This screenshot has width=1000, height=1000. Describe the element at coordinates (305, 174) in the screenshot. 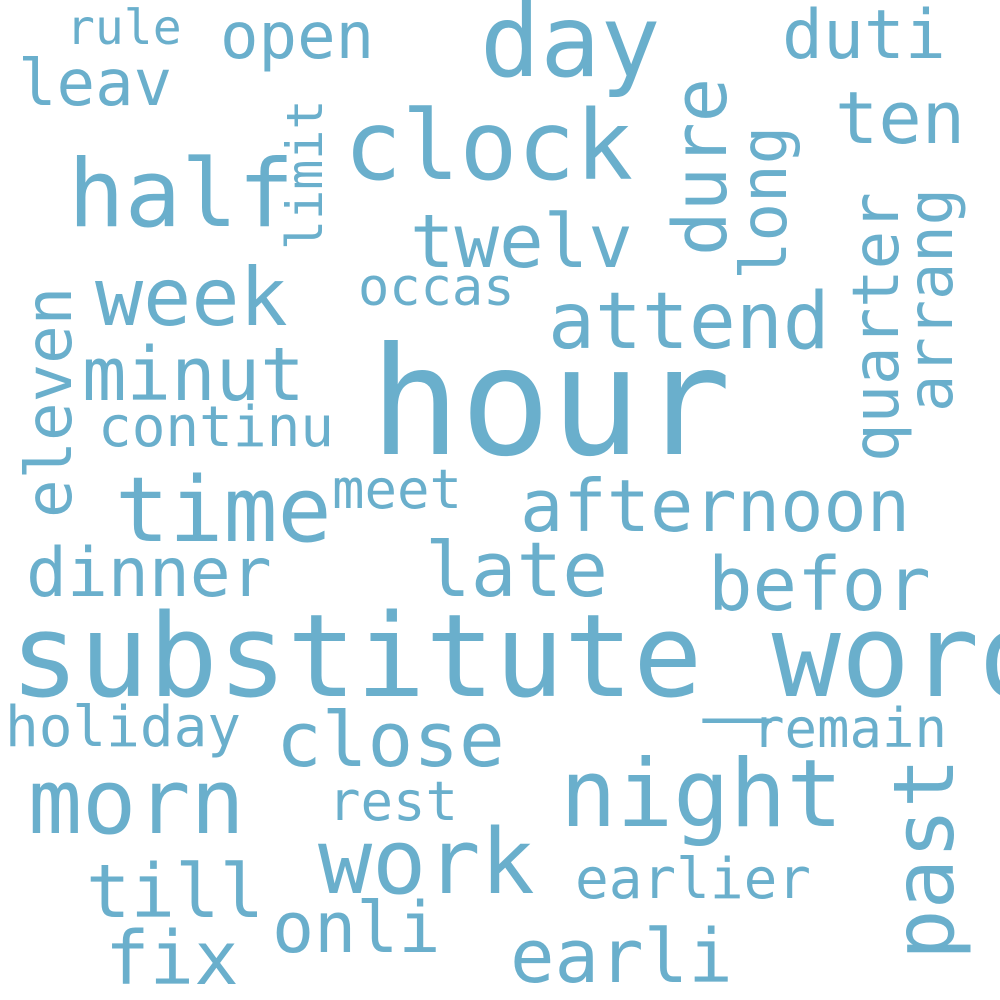

I see `word-limit: limit` at that location.